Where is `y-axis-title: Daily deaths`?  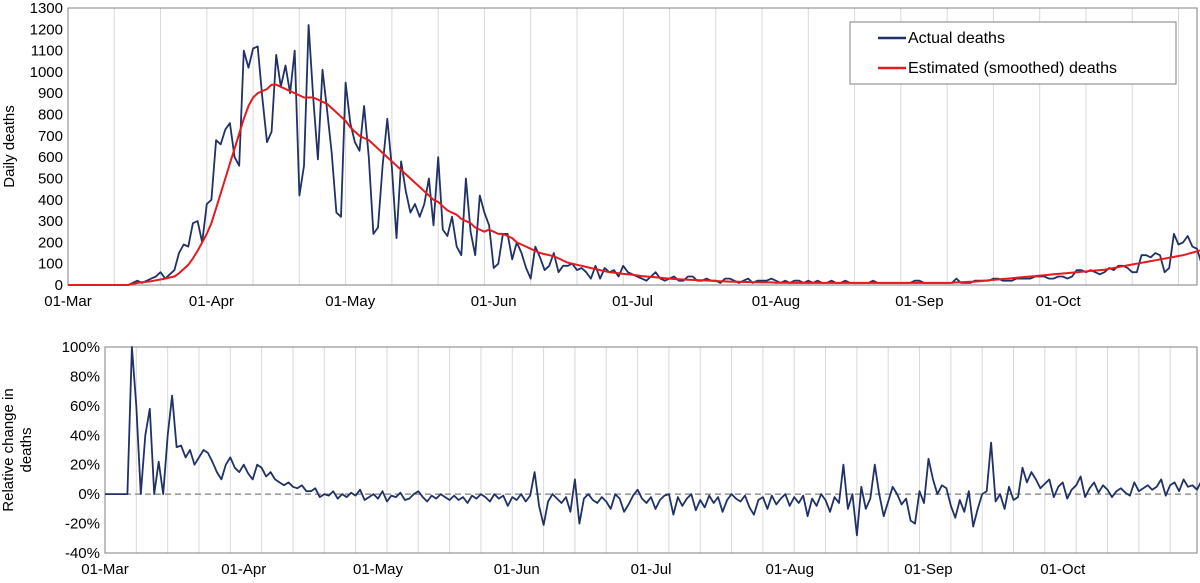 y-axis-title: Daily deaths is located at coordinates (9, 146).